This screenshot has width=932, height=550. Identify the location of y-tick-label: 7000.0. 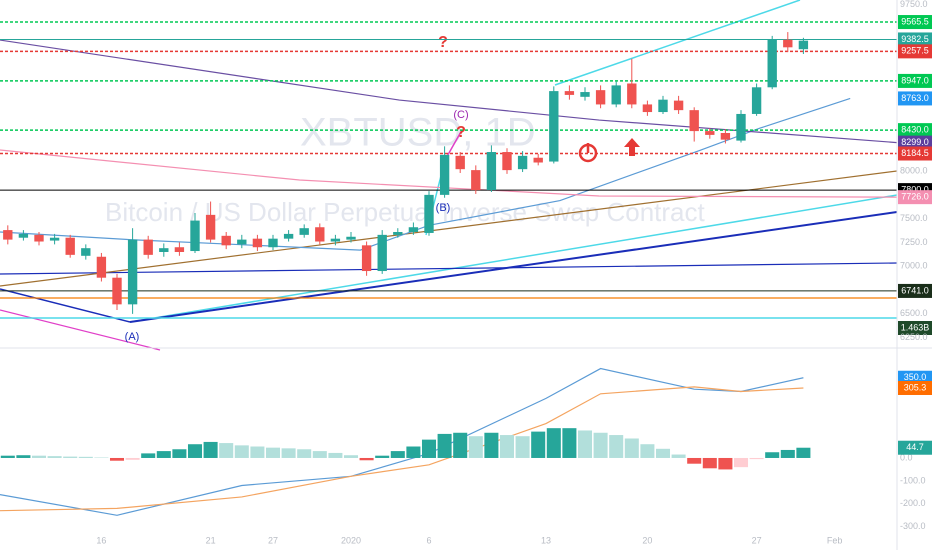
(914, 266).